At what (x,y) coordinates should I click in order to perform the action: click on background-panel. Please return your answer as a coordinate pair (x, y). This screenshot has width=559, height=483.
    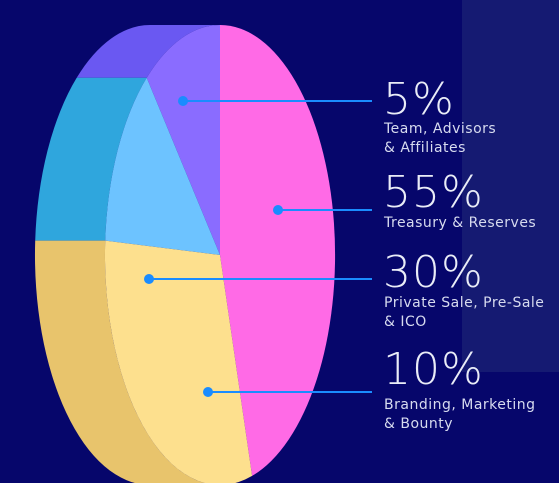
    Looking at the image, I should click on (510, 186).